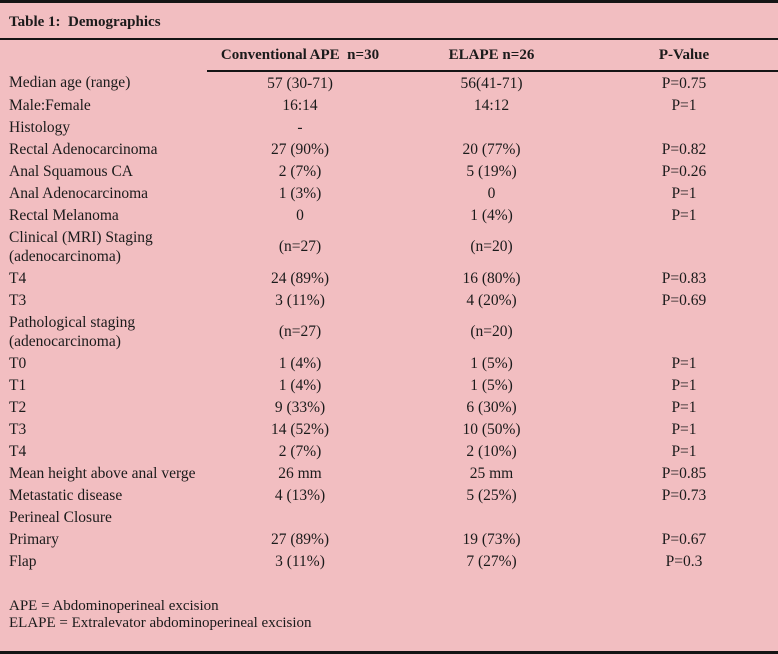  Describe the element at coordinates (491, 105) in the screenshot. I see `cell-elape: 14:12` at that location.